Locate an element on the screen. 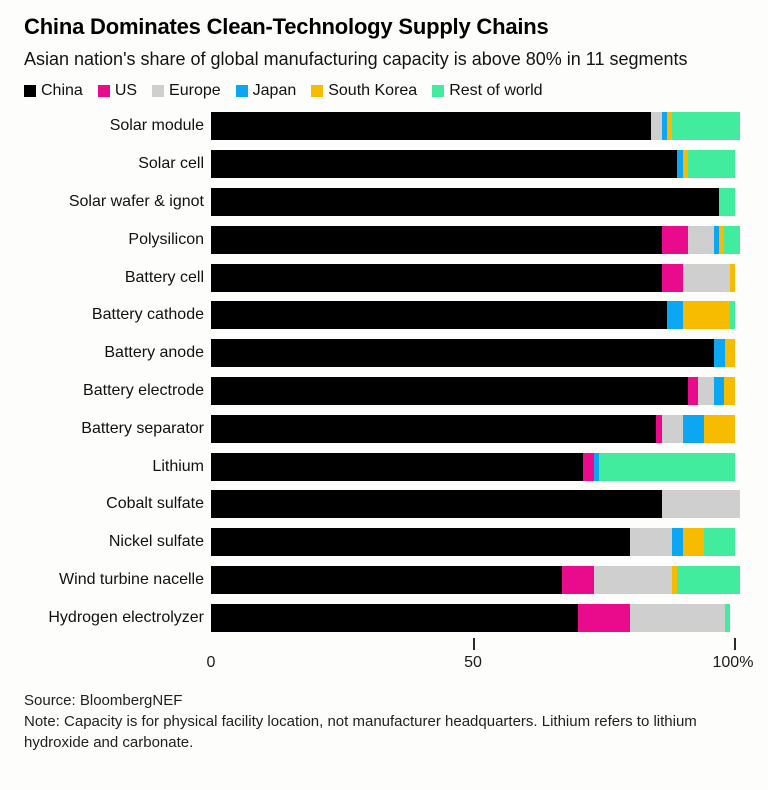  bar-battery-separator is located at coordinates (473, 428).